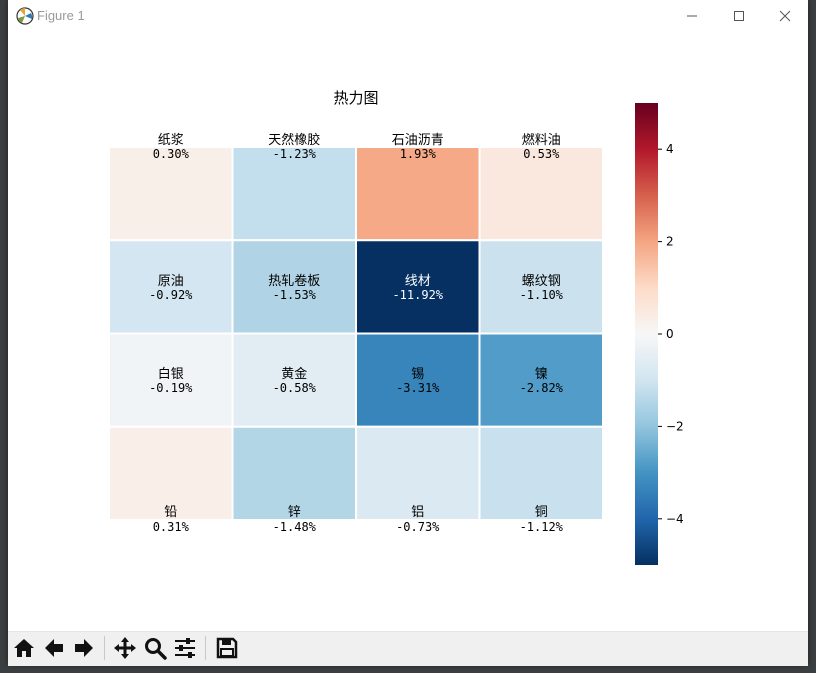 Image resolution: width=816 pixels, height=673 pixels. Describe the element at coordinates (541, 140) in the screenshot. I see `cell-name-label: 燃料油` at that location.